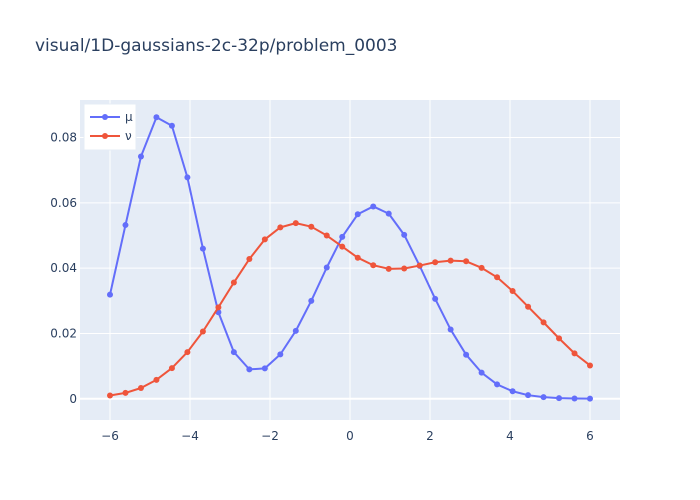 The width and height of the screenshot is (700, 500). Describe the element at coordinates (111, 136) in the screenshot. I see `legend-item: ν` at that location.